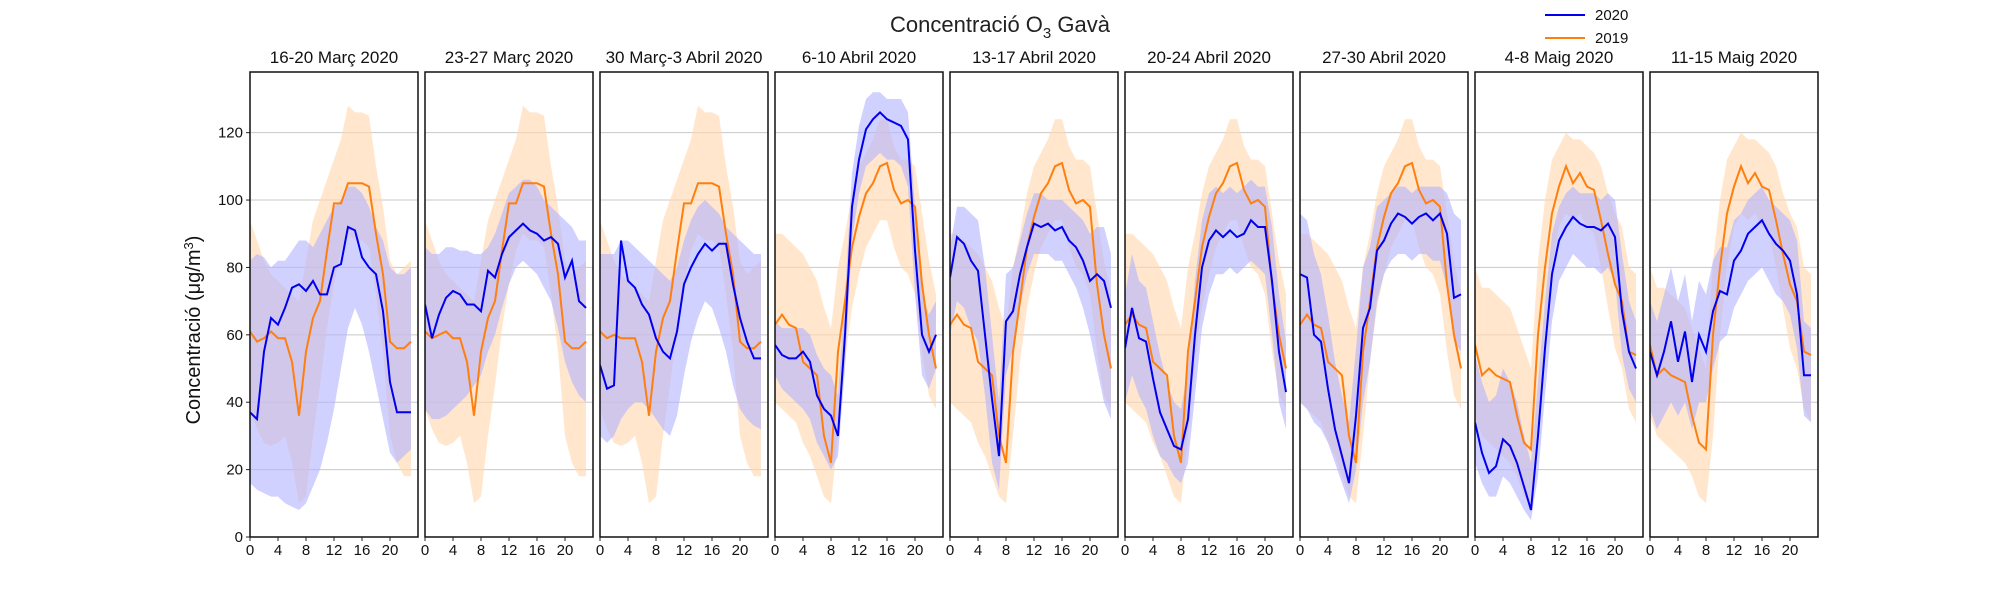 This screenshot has height=600, width=2000. What do you see at coordinates (234, 470) in the screenshot?
I see `y-tick-label: 20` at bounding box center [234, 470].